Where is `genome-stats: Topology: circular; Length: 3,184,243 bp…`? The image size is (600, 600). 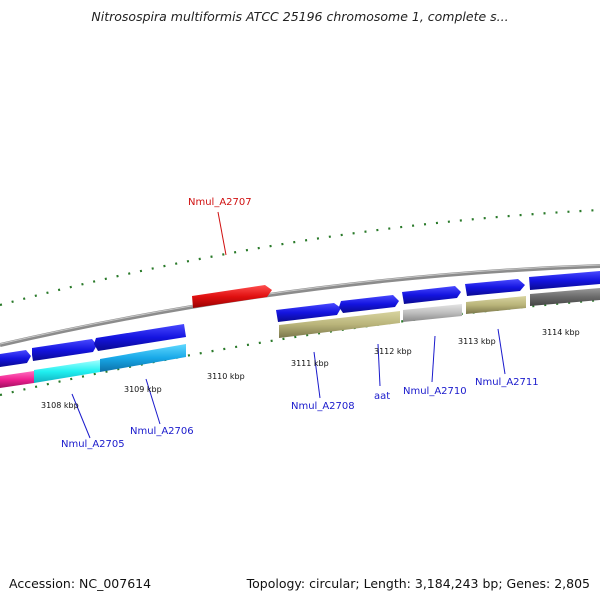
genome-stats: Topology: circular; Length: 3,184,243 bp… is located at coordinates (418, 583).